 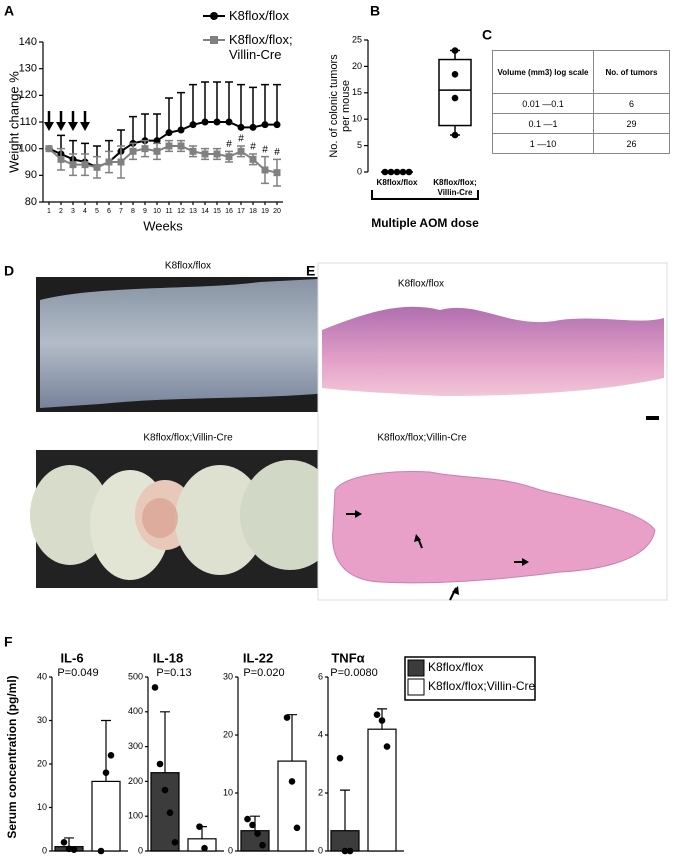 What do you see at coordinates (145, 211) in the screenshot?
I see `x-tick-label: 9` at bounding box center [145, 211].